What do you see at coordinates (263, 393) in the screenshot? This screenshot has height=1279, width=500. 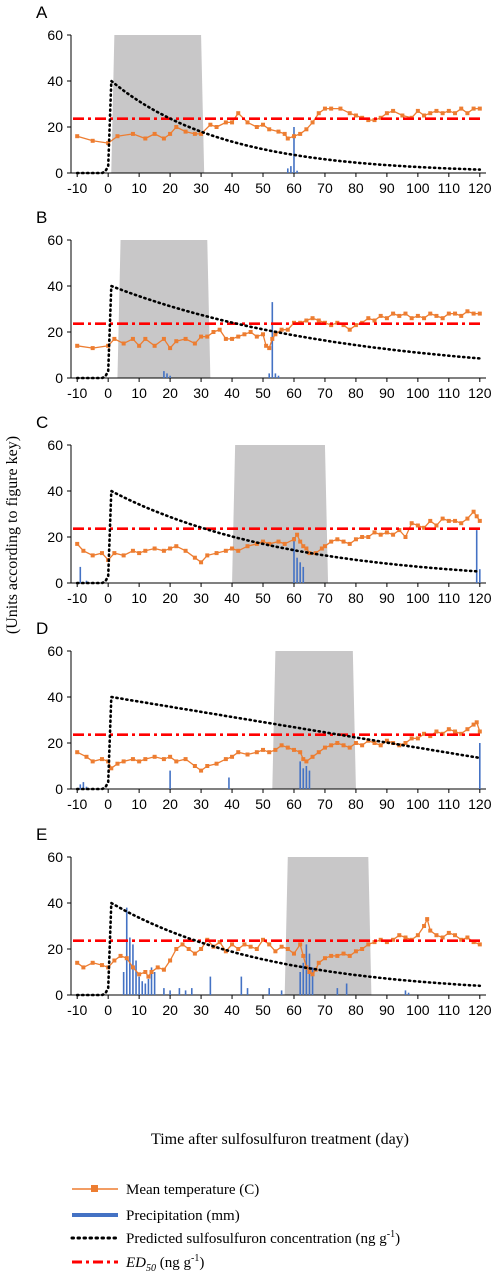 I see `x-tick-label-b: 50` at bounding box center [263, 393].